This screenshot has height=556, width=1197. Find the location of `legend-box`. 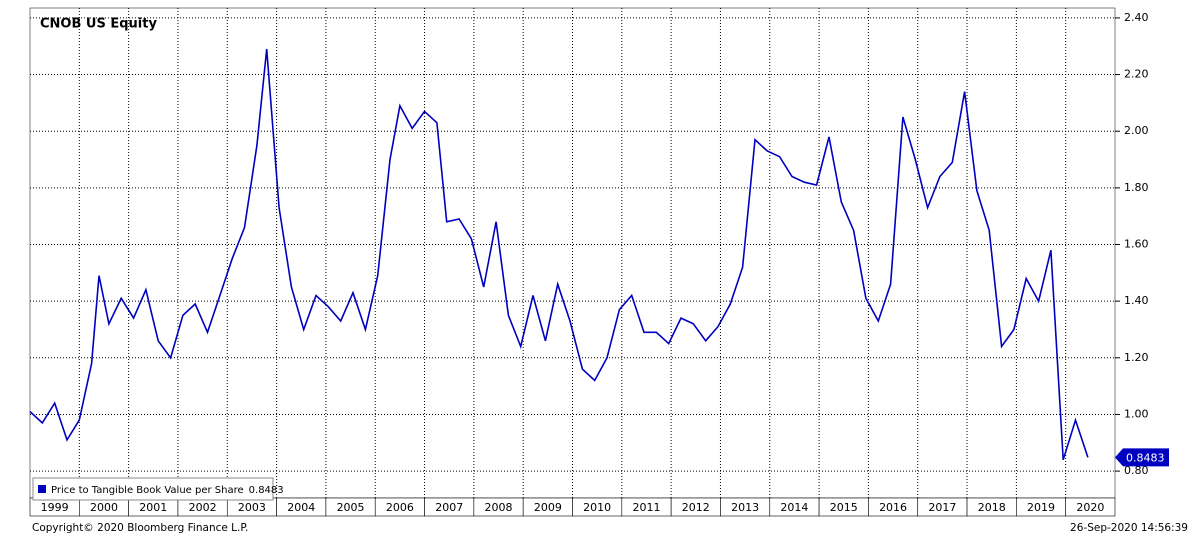

legend-box is located at coordinates (153, 489).